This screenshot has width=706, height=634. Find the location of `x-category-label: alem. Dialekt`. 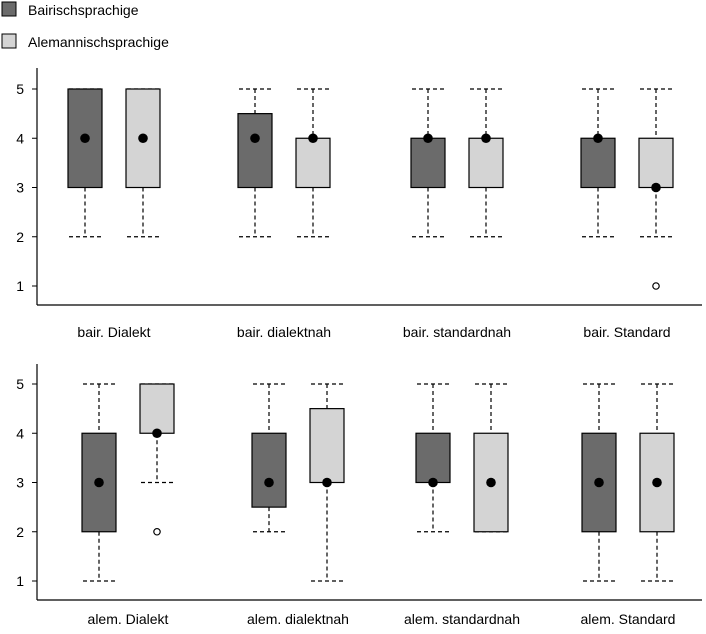

x-category-label: alem. Dialekt is located at coordinates (128, 619).